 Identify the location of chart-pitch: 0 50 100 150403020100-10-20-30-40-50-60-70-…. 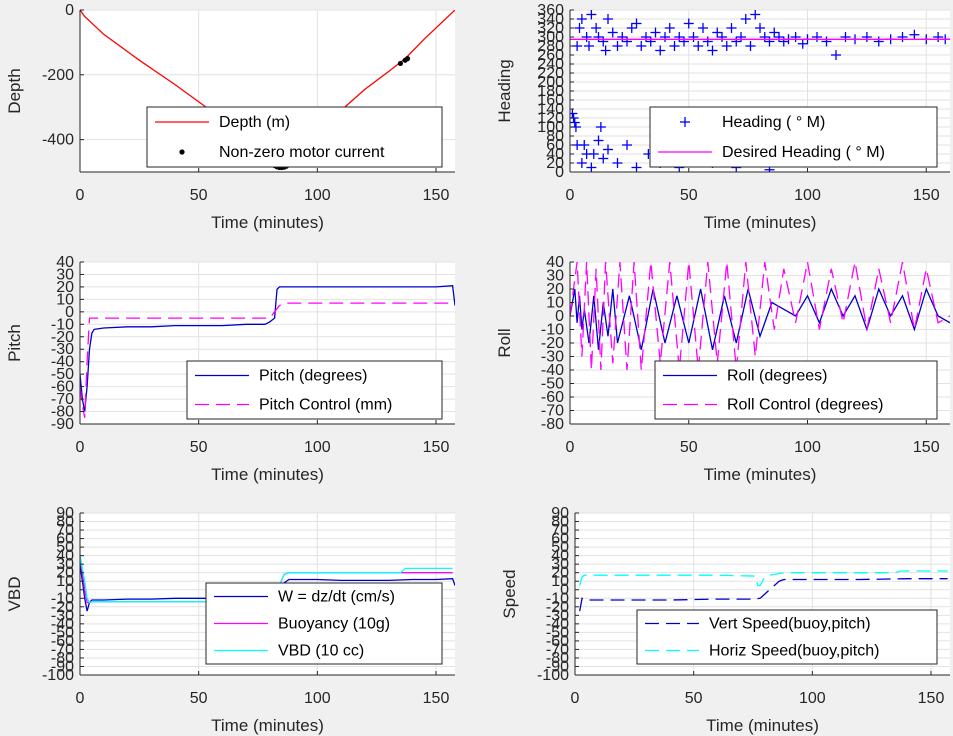
(230, 369).